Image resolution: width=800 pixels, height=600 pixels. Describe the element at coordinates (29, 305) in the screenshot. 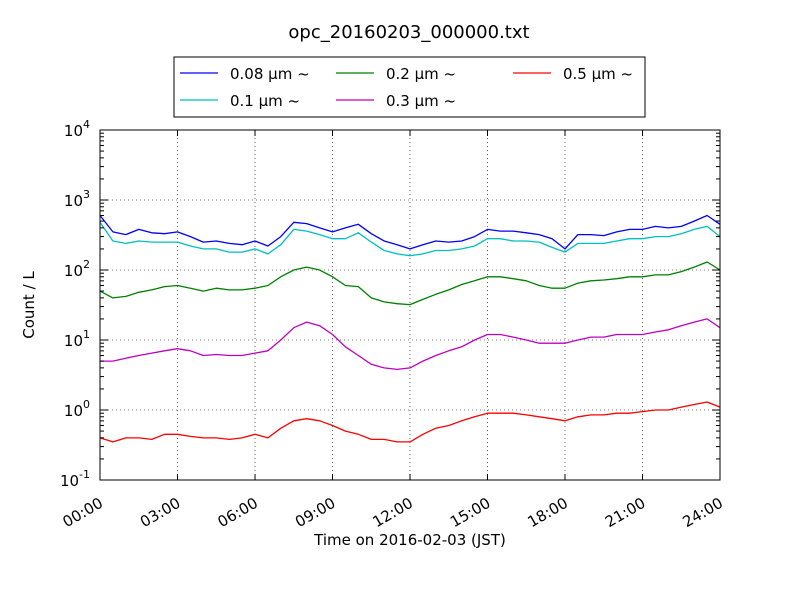

I see `y-axis-label: Count / L` at that location.